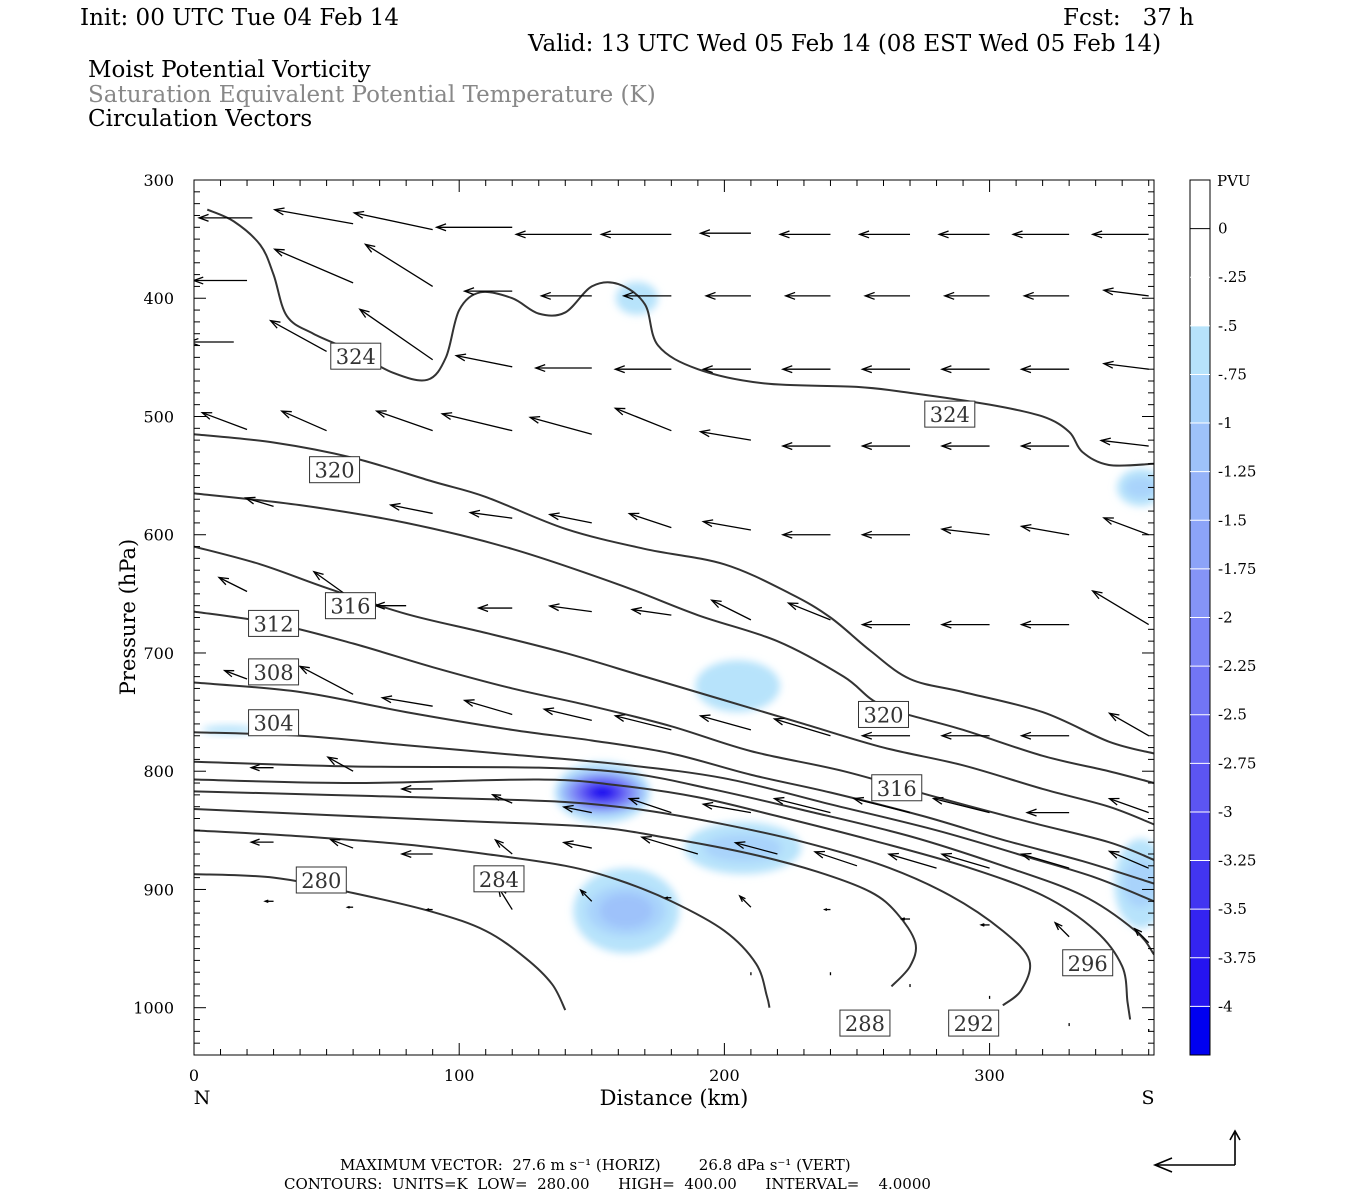 The height and width of the screenshot is (1200, 1350). Describe the element at coordinates (897, 788) in the screenshot. I see `contour-label-8: 316` at that location.